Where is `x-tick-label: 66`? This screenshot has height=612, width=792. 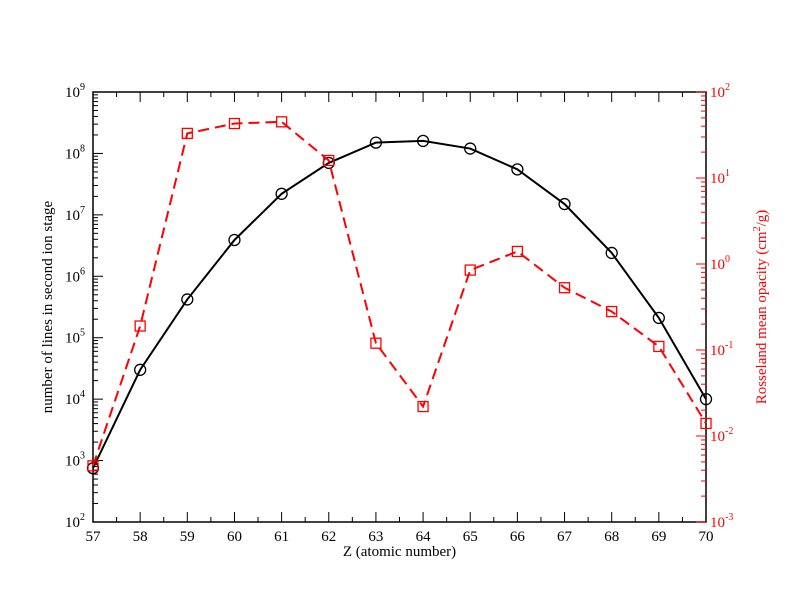
x-tick-label: 66 is located at coordinates (518, 537).